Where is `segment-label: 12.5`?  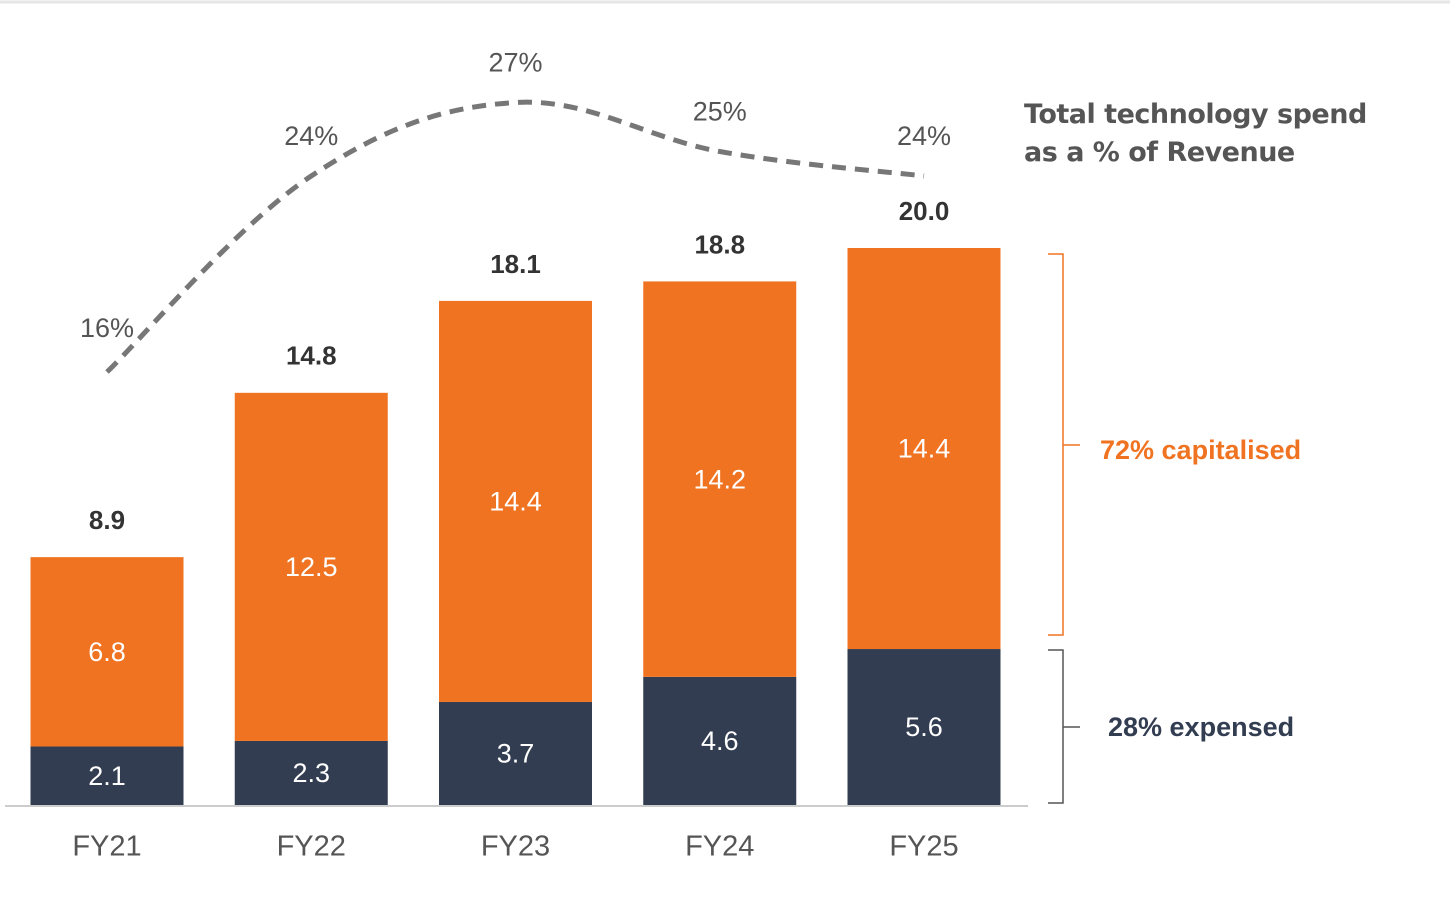
segment-label: 12.5 is located at coordinates (311, 567).